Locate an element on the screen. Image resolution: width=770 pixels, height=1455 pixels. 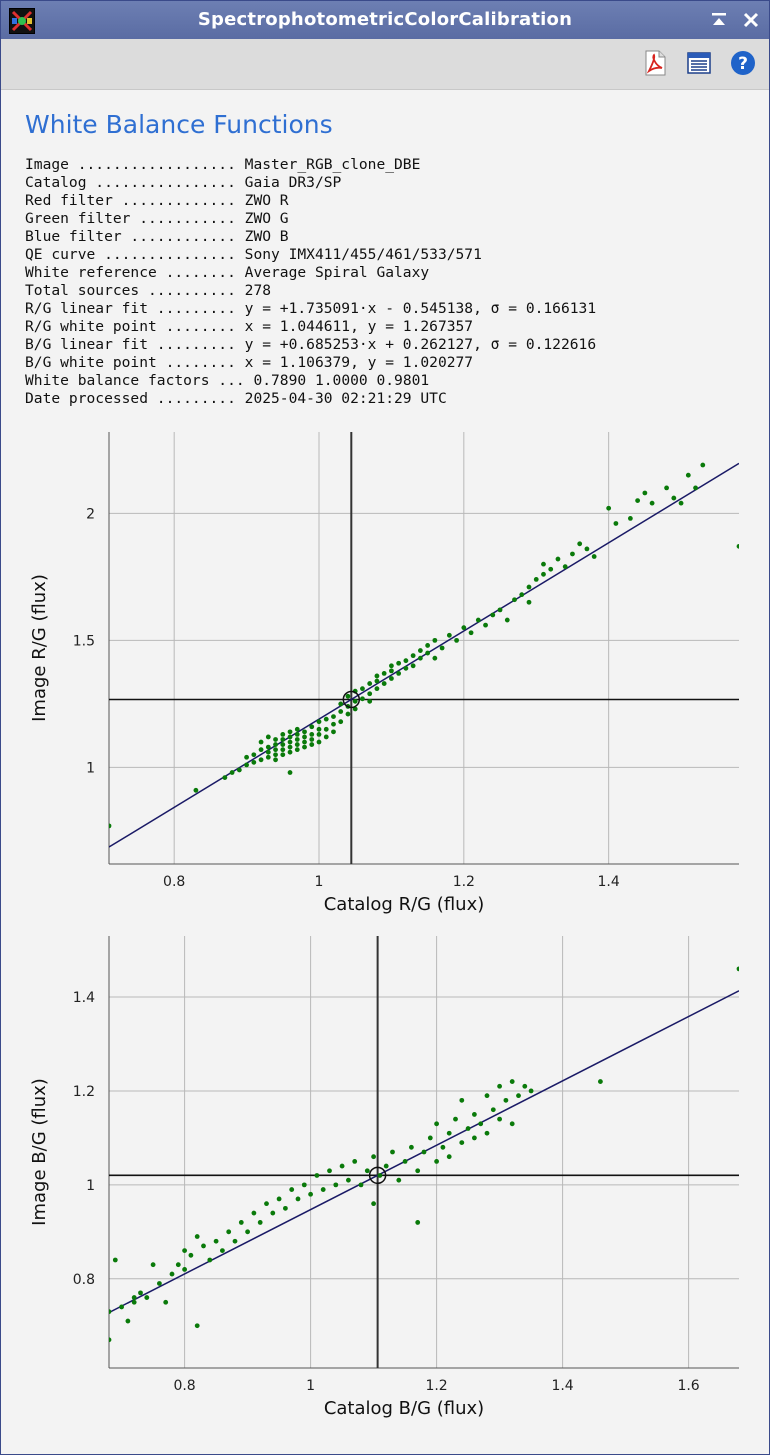
close-icon is located at coordinates (751, 20).